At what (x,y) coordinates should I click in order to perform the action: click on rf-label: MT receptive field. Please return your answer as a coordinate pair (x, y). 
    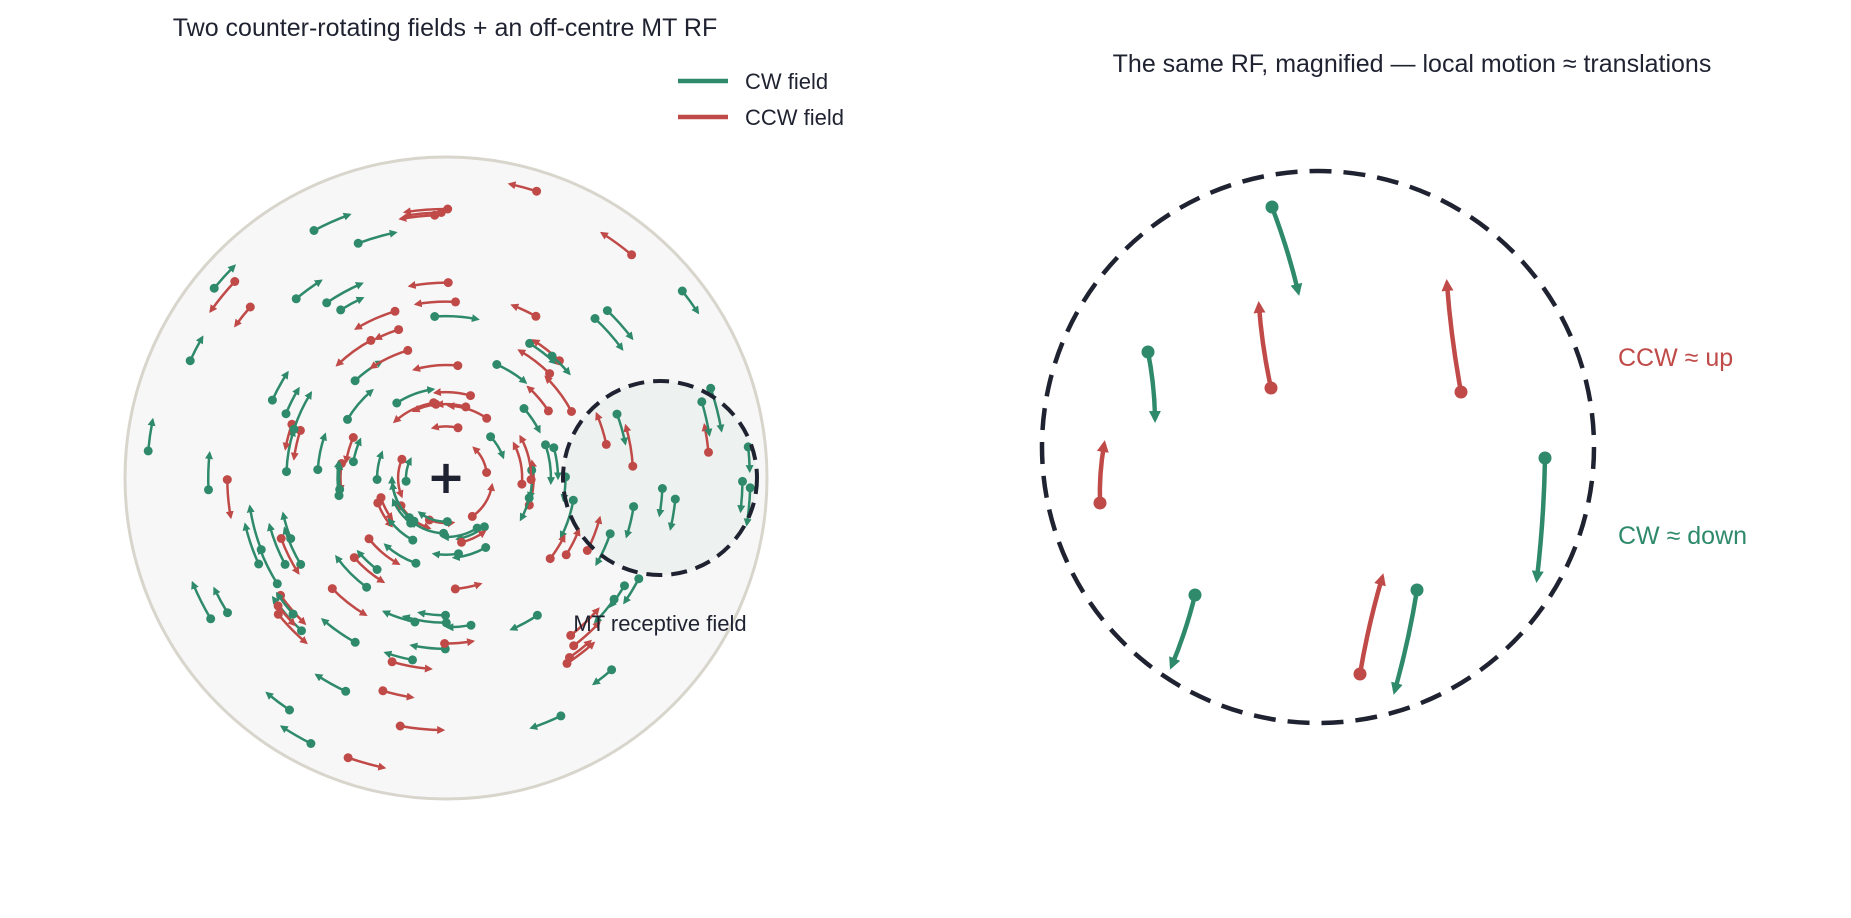
    Looking at the image, I should click on (659, 623).